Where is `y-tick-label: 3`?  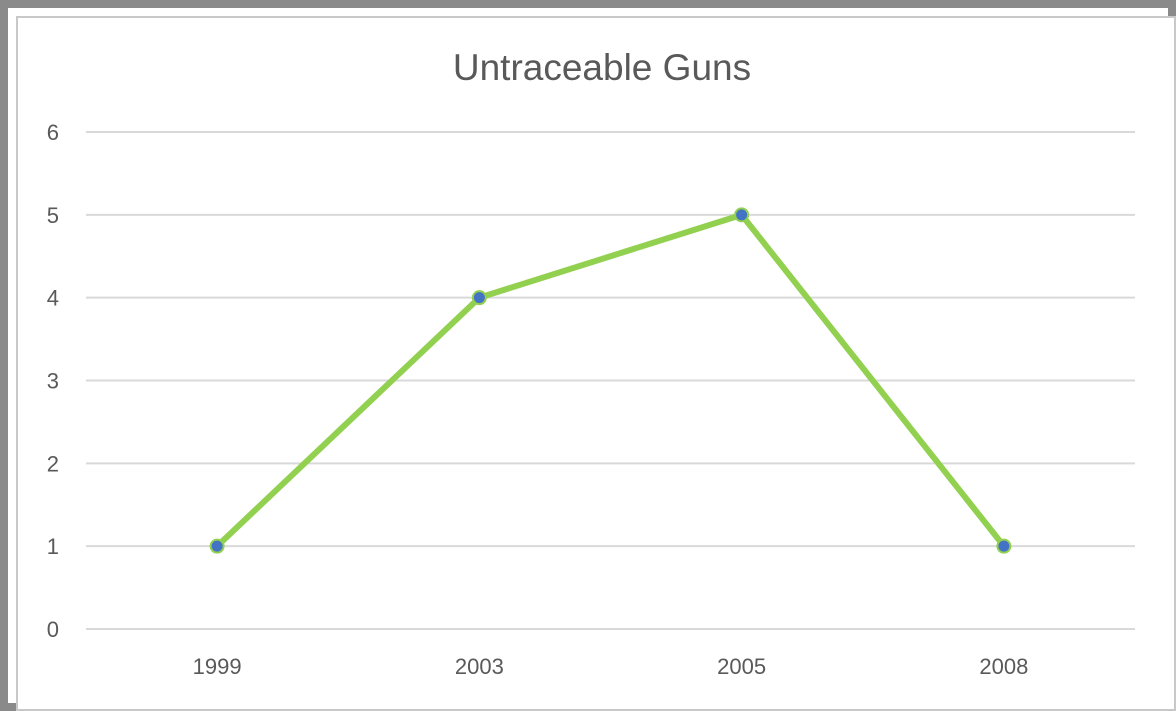 y-tick-label: 3 is located at coordinates (53, 381).